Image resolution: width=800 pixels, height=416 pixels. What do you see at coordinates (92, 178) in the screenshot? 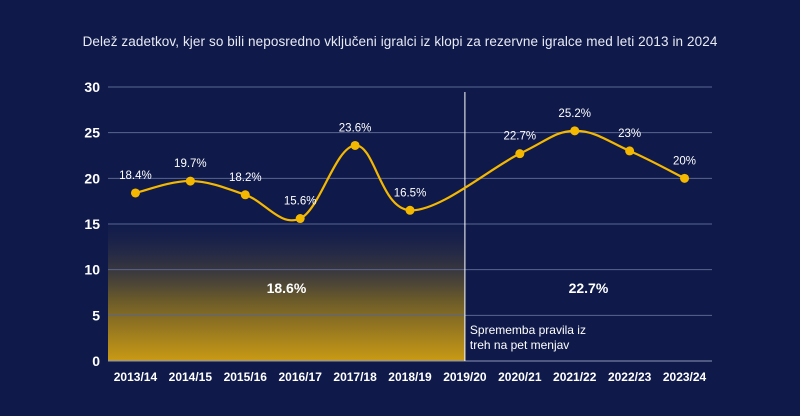
I see `y-tick-label: 20` at bounding box center [92, 178].